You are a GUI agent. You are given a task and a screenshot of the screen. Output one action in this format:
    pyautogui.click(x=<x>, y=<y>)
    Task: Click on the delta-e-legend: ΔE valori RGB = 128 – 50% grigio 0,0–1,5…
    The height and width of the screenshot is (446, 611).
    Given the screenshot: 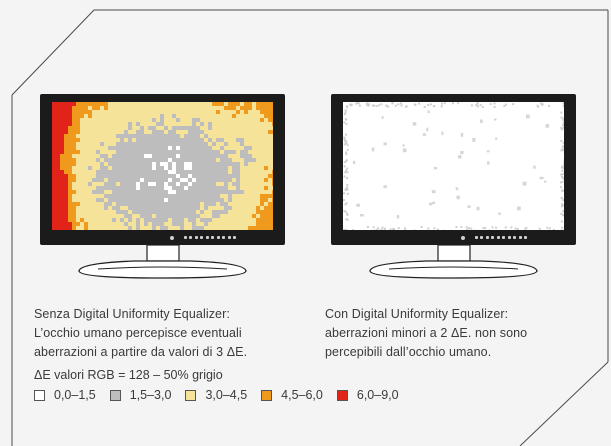 What is the action you would take?
    pyautogui.click(x=284, y=385)
    